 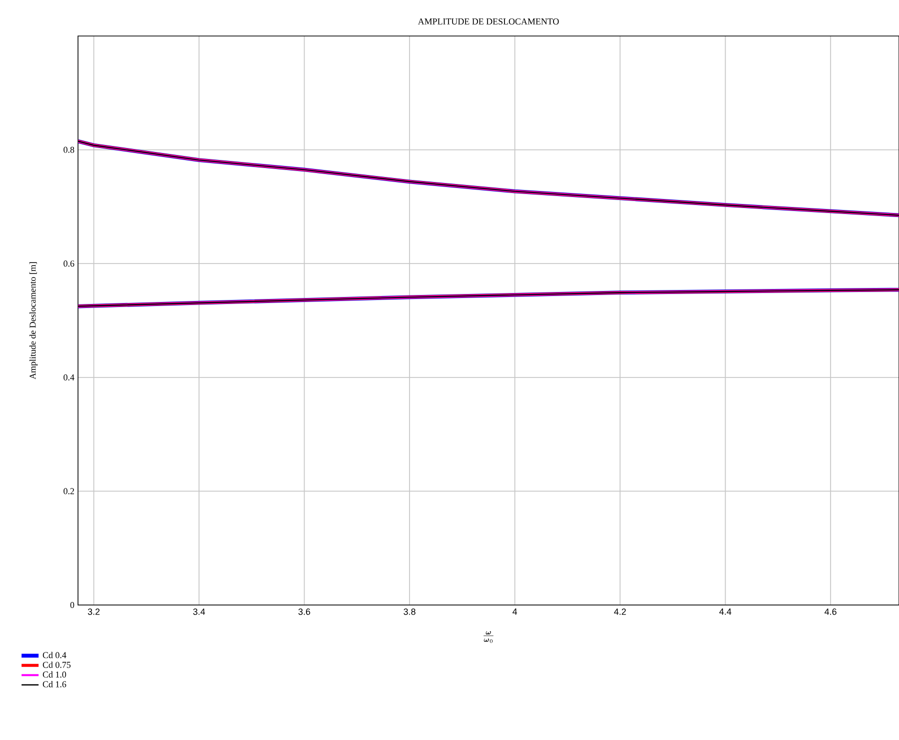 What do you see at coordinates (830, 611) in the screenshot?
I see `x-tick-label: 4.6` at bounding box center [830, 611].